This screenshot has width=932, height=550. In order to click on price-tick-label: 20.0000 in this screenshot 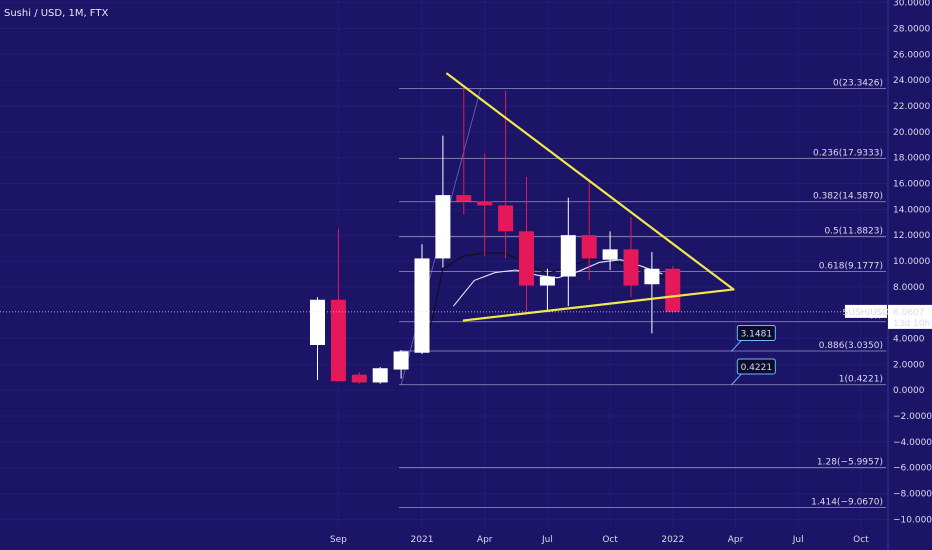, I will do `click(911, 133)`.